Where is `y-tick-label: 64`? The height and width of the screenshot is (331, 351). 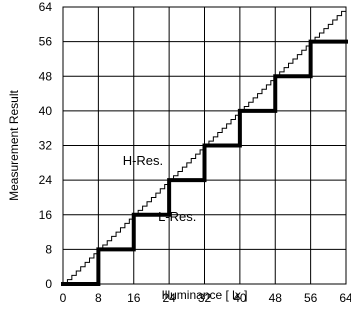
y-tick-label: 64 is located at coordinates (46, 7).